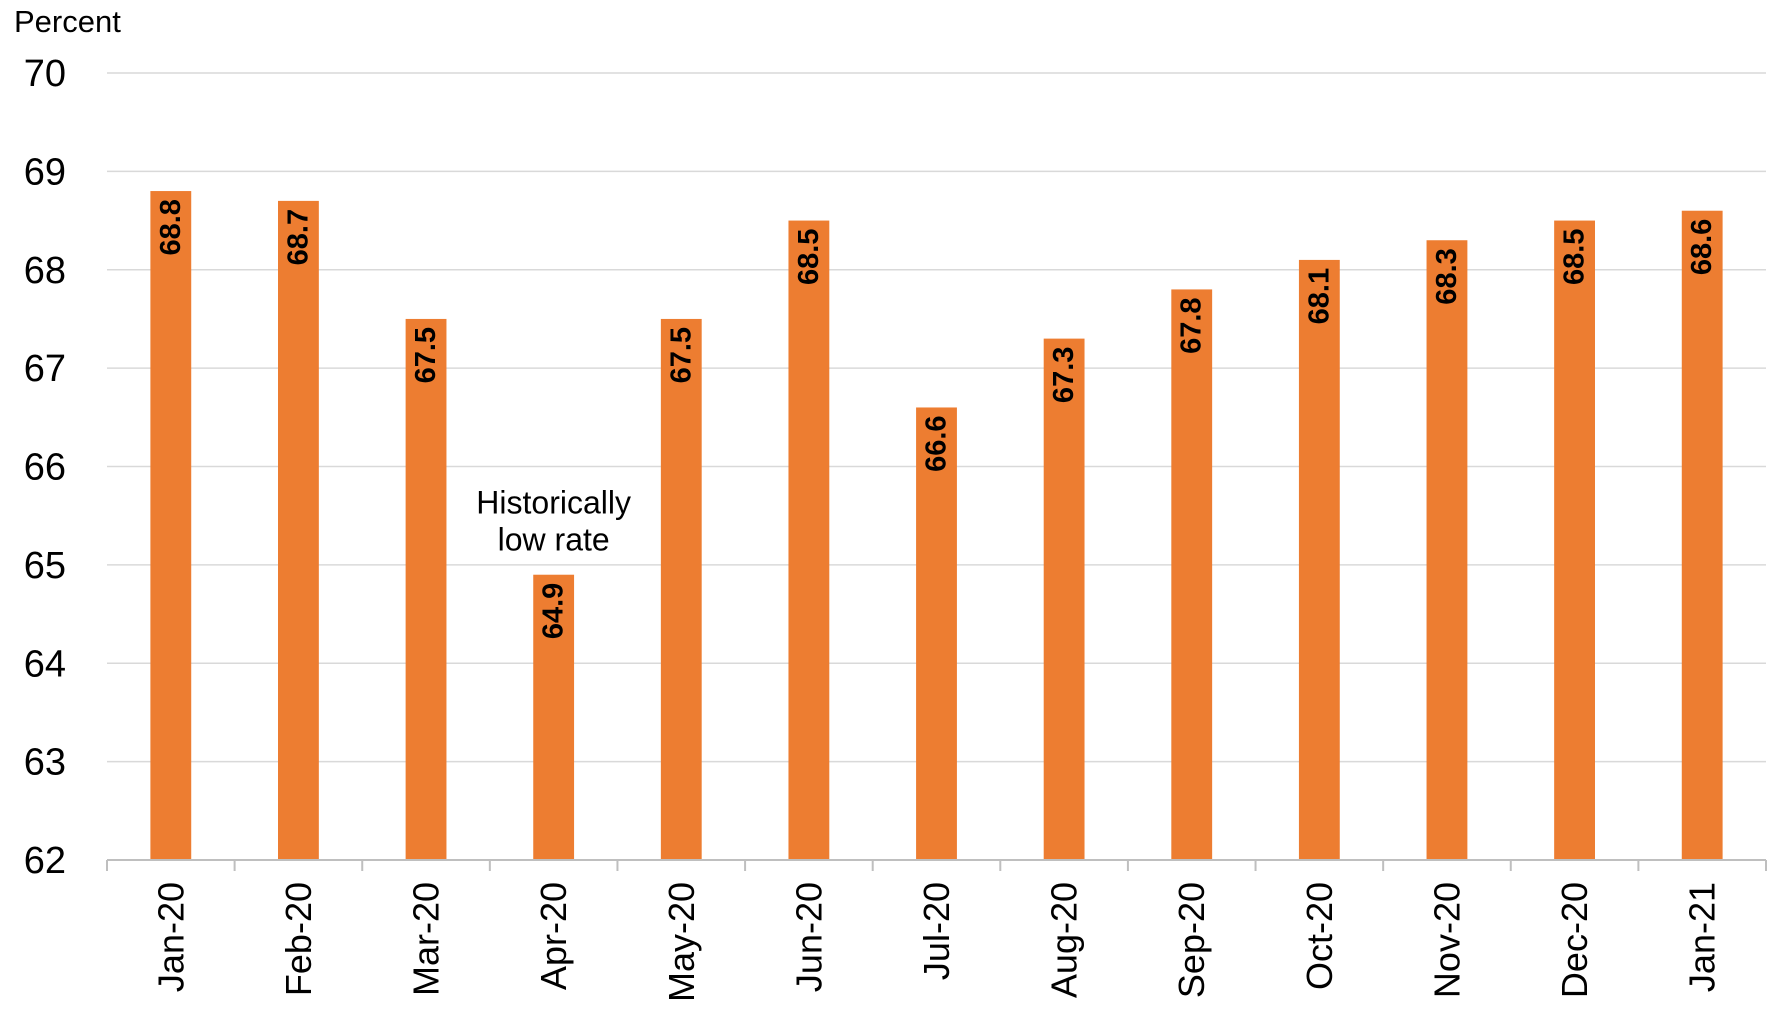 This screenshot has width=1771, height=1026. Describe the element at coordinates (45, 369) in the screenshot. I see `y-tick-label: 67` at that location.